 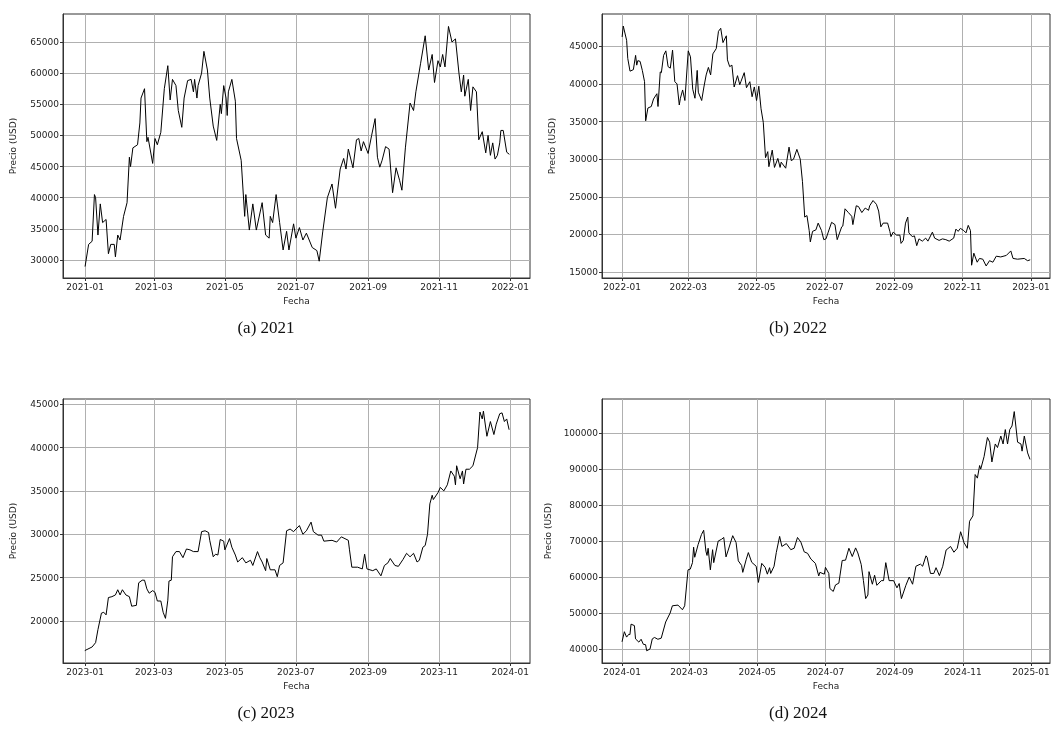 I want to click on x-tick-label: 2021-01, so click(x=85, y=286).